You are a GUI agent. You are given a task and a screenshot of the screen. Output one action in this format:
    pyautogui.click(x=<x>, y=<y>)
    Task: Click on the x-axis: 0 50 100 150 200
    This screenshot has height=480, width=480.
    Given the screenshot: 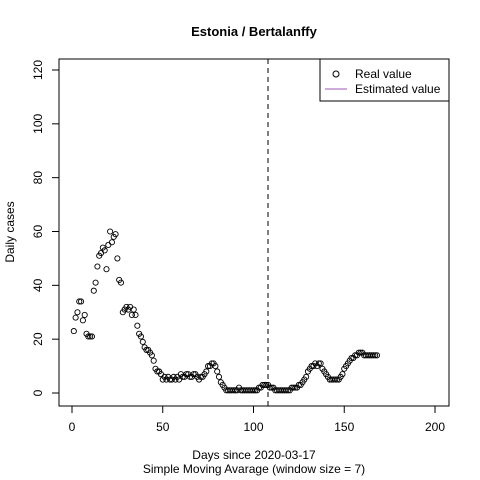 What is the action you would take?
    pyautogui.click(x=257, y=419)
    